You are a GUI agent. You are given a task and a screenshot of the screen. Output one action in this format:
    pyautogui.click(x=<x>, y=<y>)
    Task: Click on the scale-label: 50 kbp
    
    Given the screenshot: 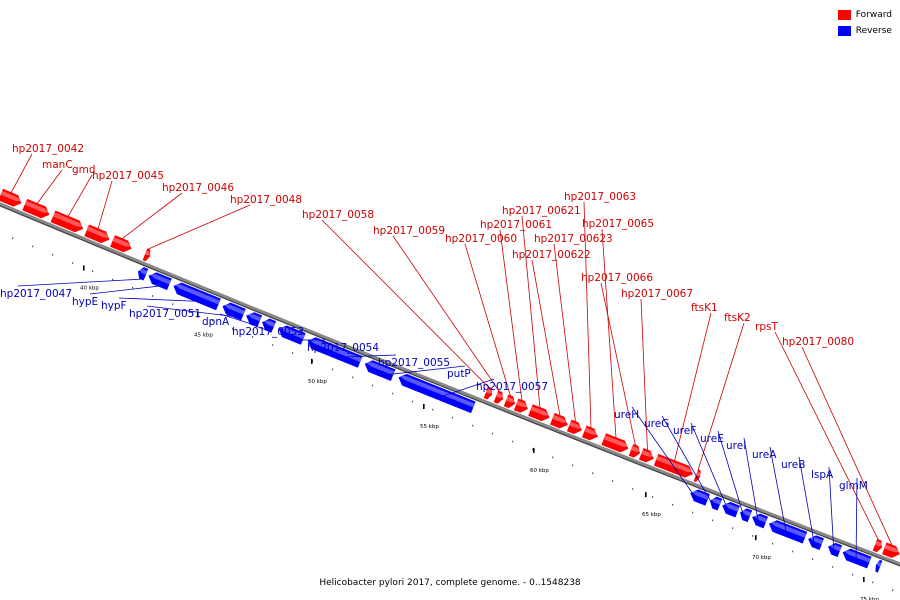 What is the action you would take?
    pyautogui.click(x=317, y=382)
    